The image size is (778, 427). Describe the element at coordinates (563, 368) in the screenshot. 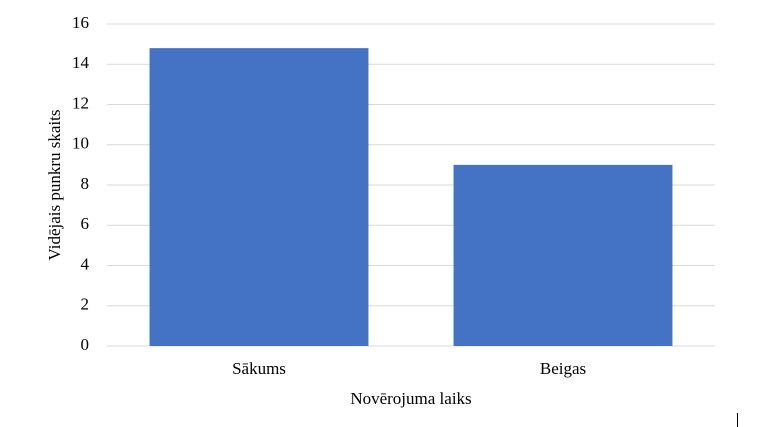

I see `x-tick-label: Beigas` at that location.